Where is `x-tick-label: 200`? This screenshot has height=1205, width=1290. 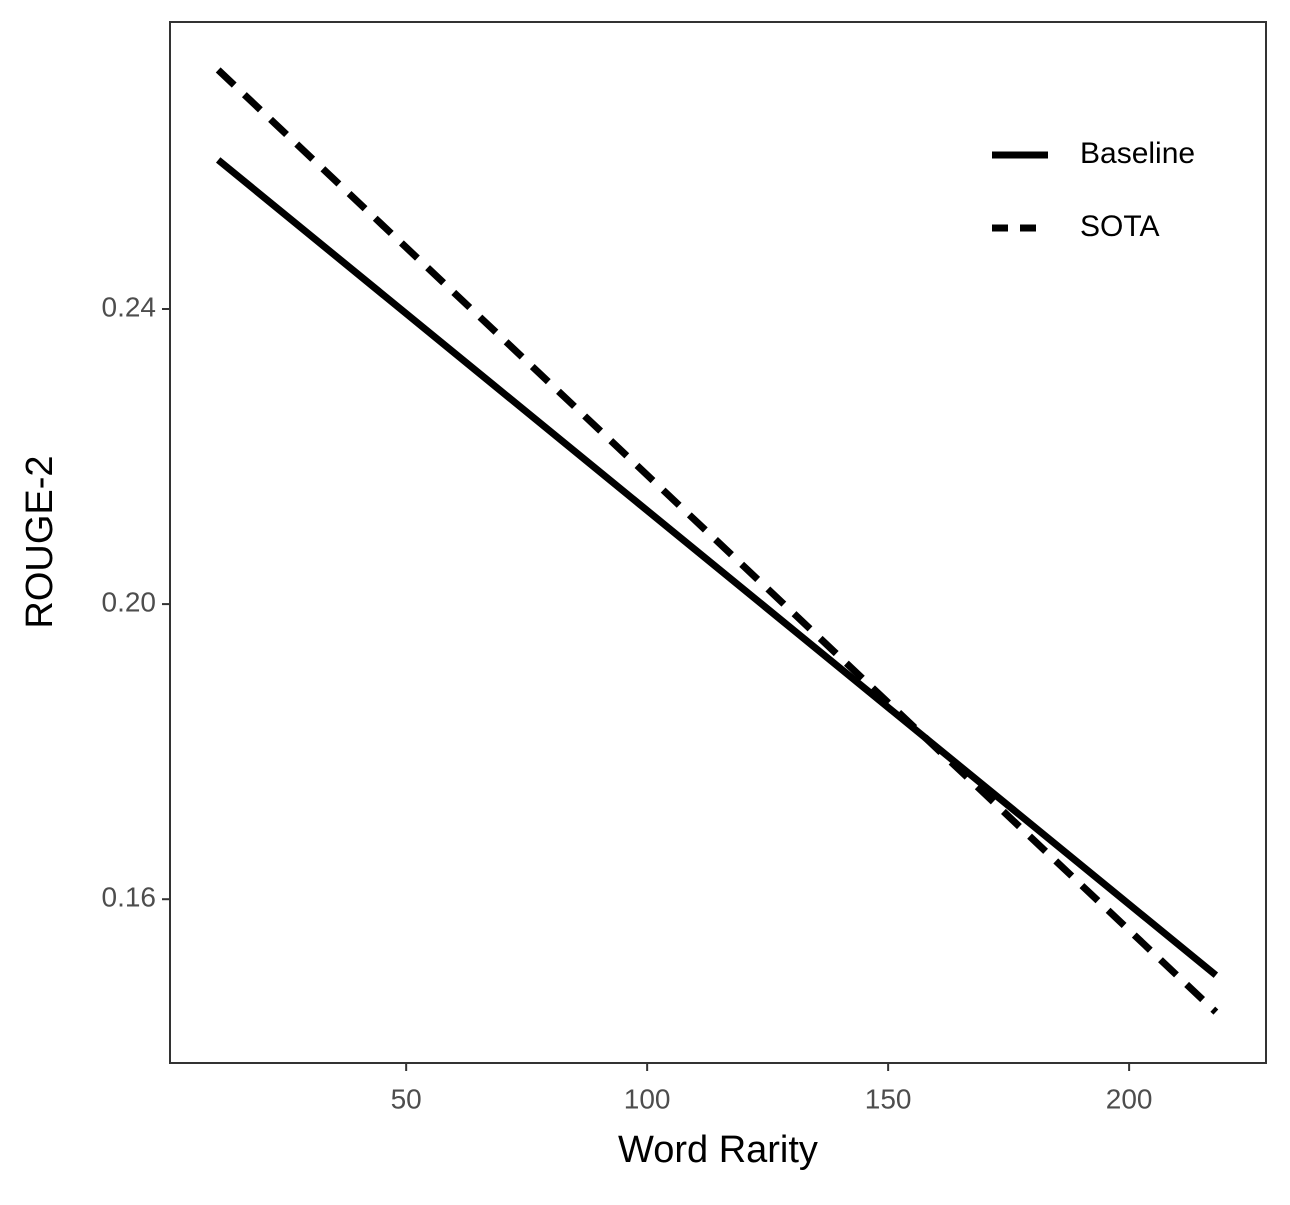
x-tick-label: 200 is located at coordinates (1129, 1098).